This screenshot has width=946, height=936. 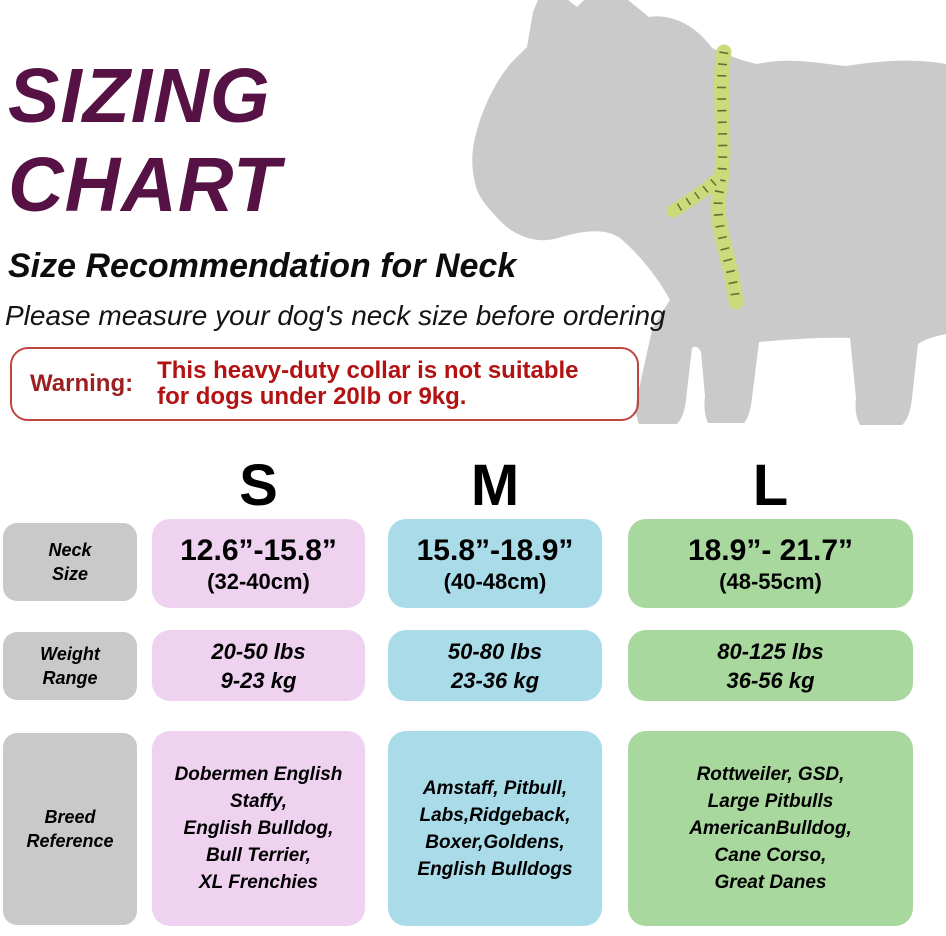 I want to click on weight-range-cell-m: 50-80 lbs 23-36 kg, so click(x=495, y=665).